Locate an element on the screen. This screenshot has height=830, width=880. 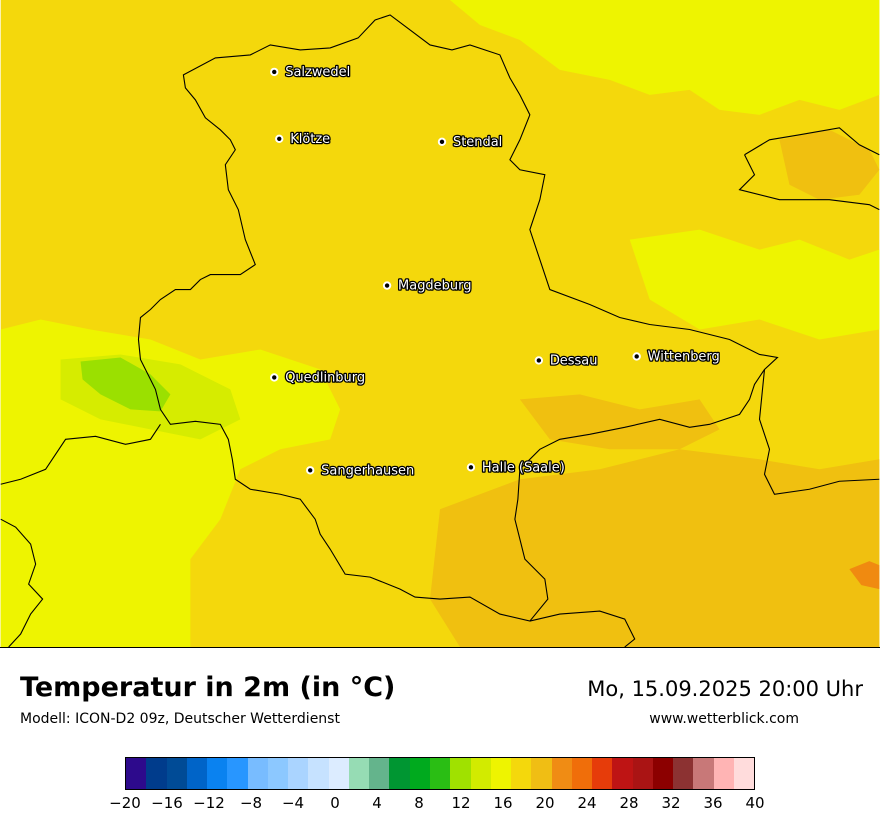
border-southeast is located at coordinates (819, 432).